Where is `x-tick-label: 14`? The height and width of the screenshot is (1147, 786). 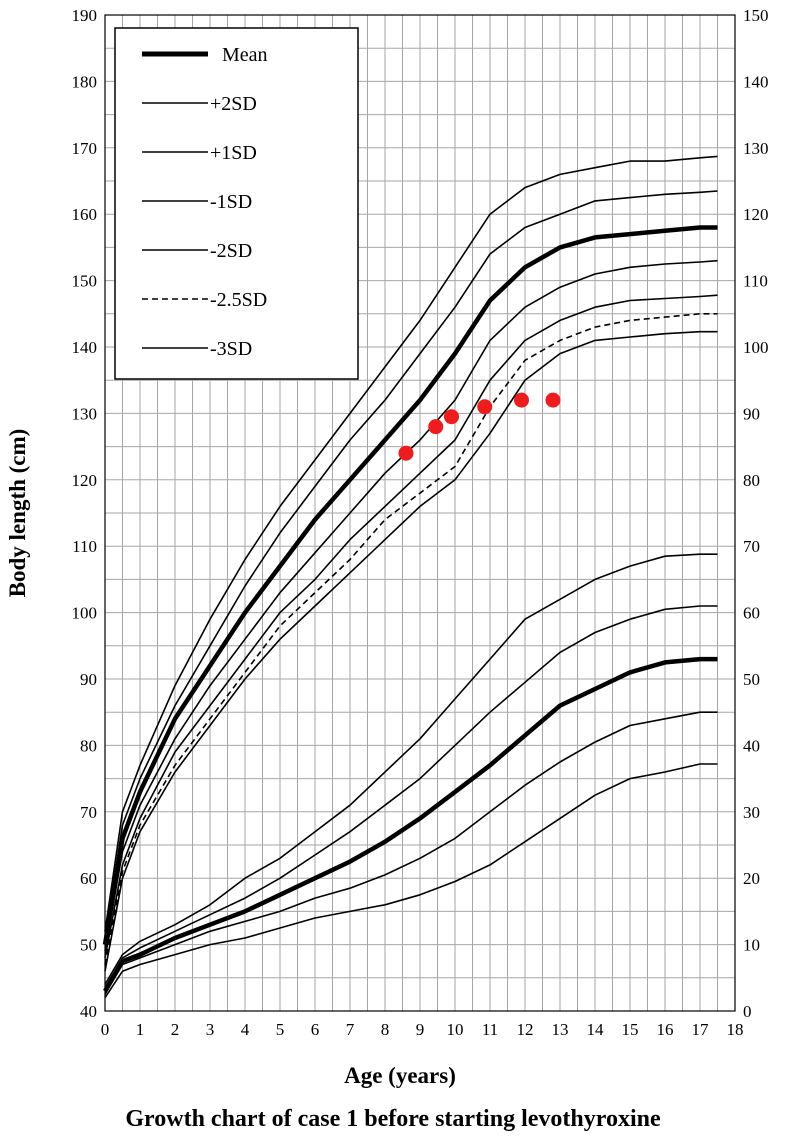
x-tick-label: 14 is located at coordinates (596, 1029).